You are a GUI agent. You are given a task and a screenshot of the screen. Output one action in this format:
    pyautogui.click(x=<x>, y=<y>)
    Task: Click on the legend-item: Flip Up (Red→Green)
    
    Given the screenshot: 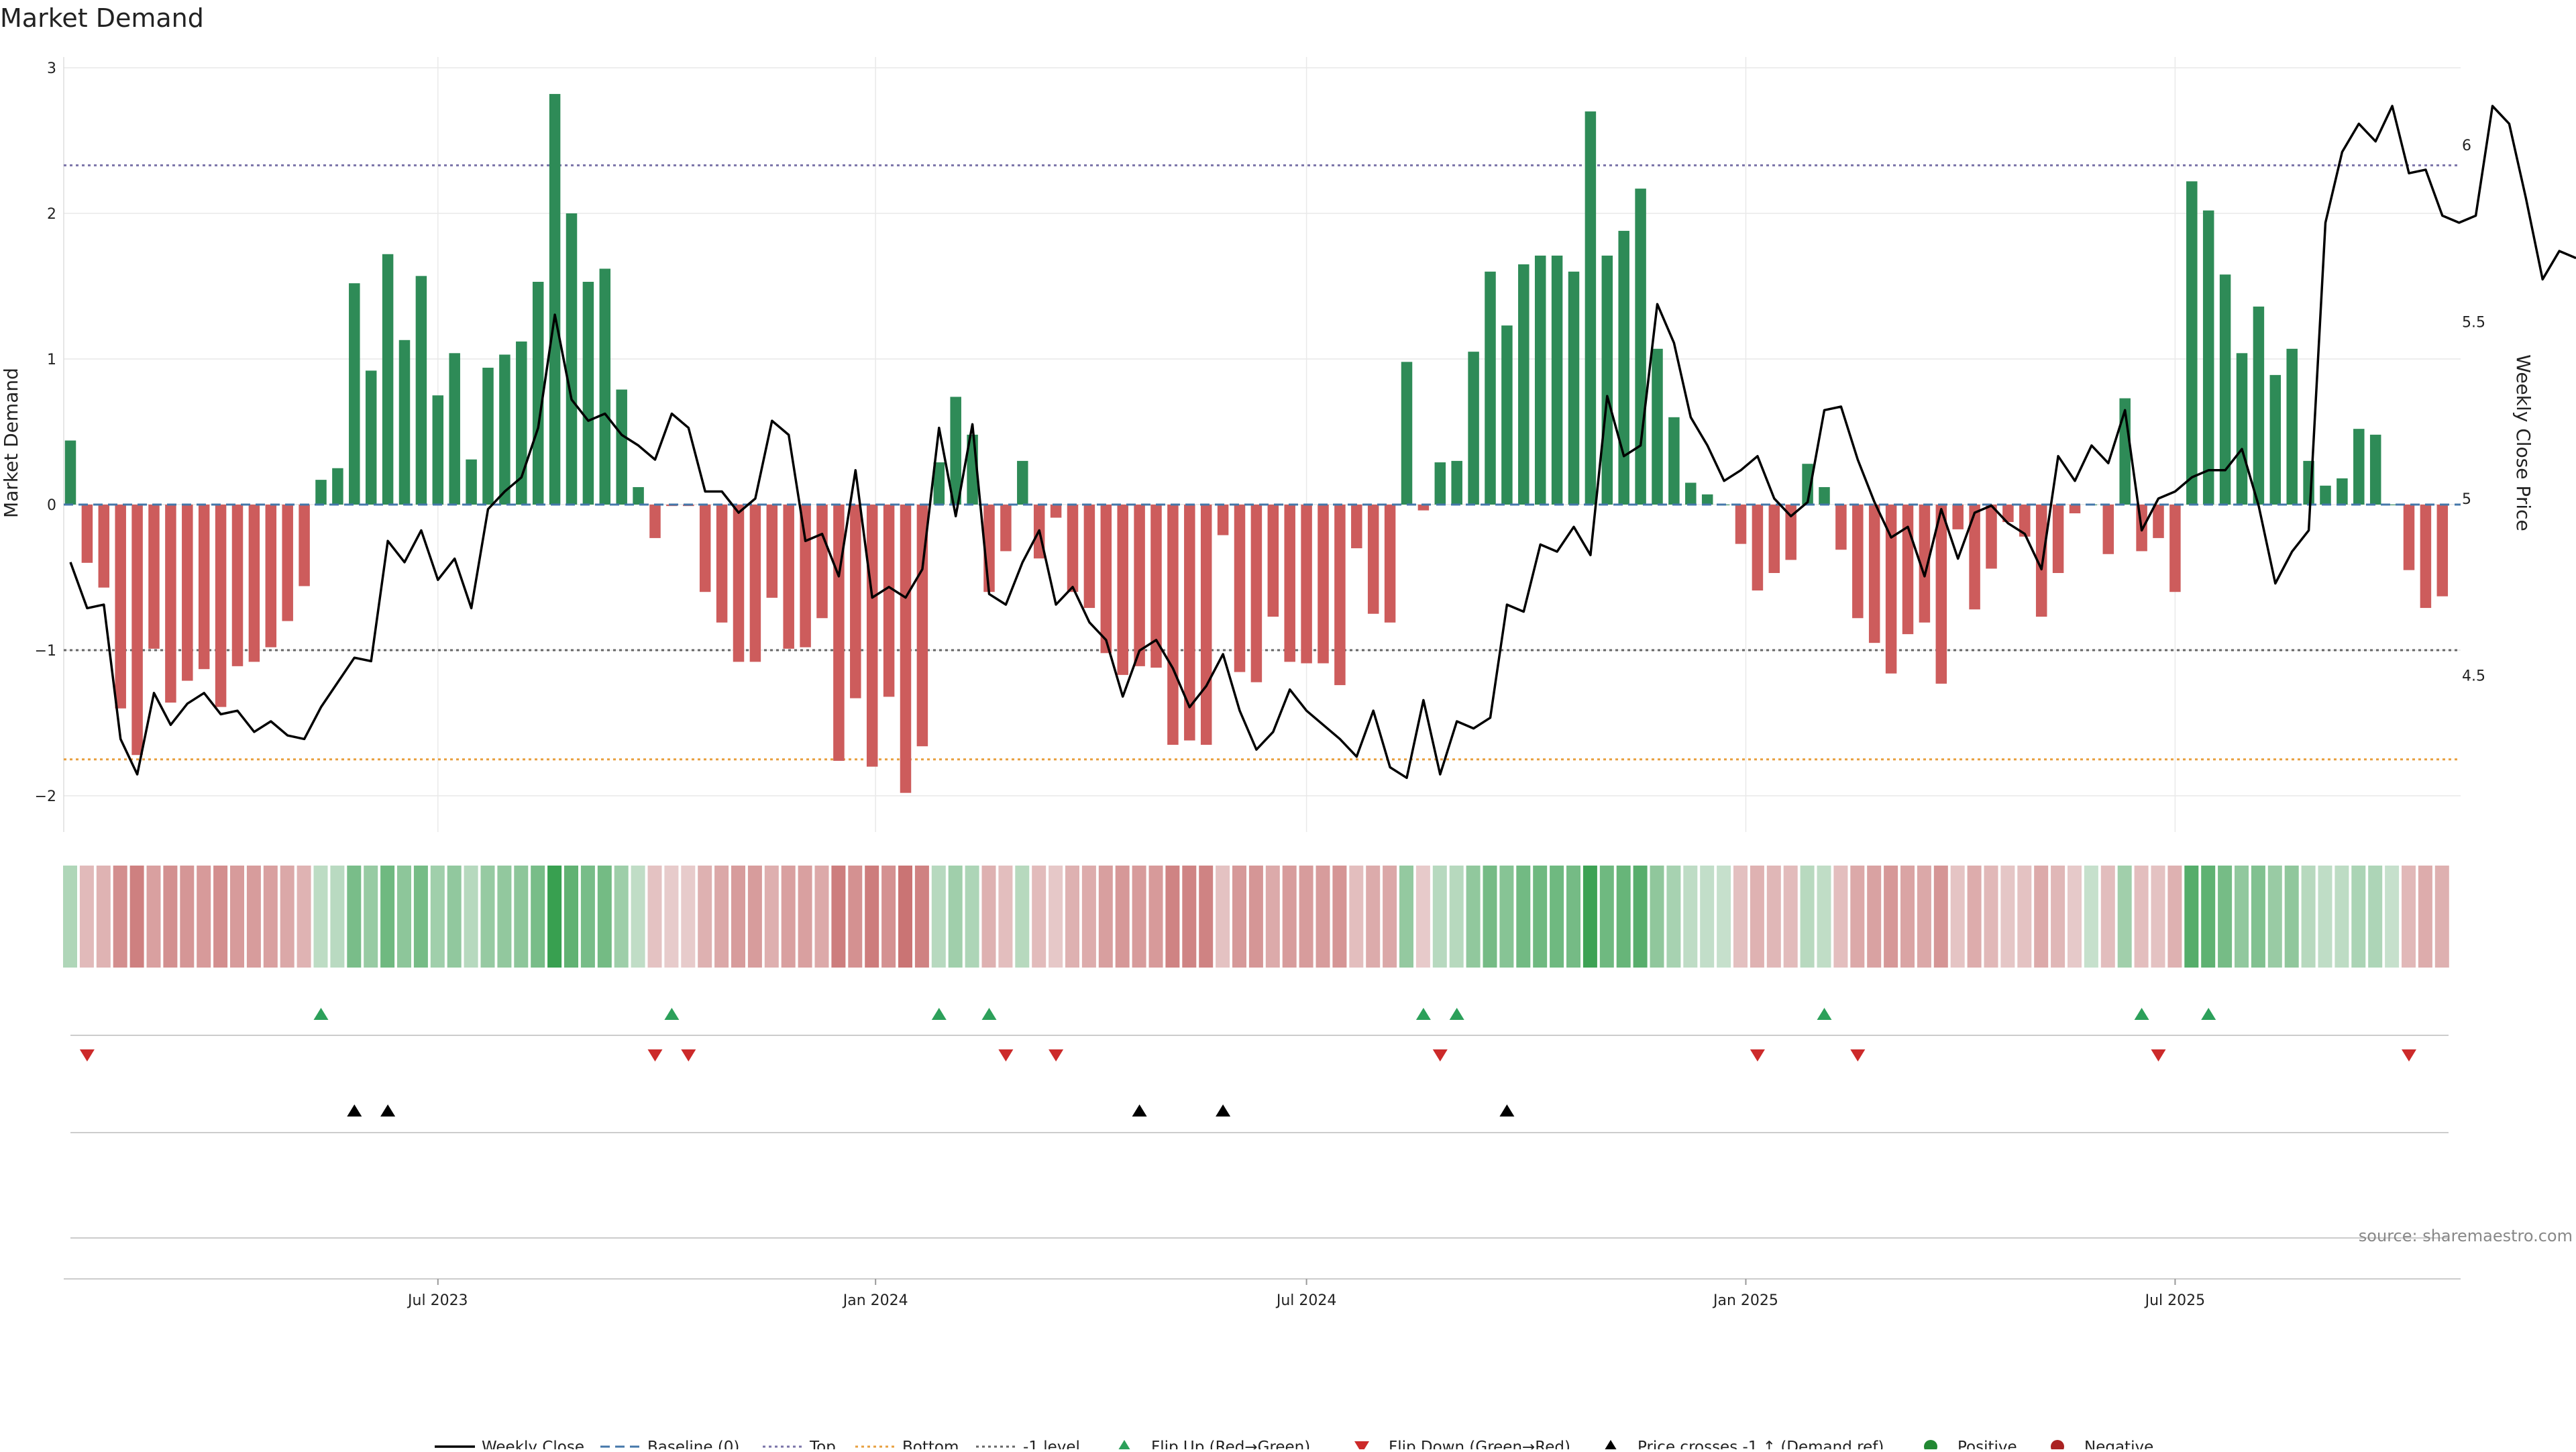 What is the action you would take?
    pyautogui.click(x=1213, y=1446)
    